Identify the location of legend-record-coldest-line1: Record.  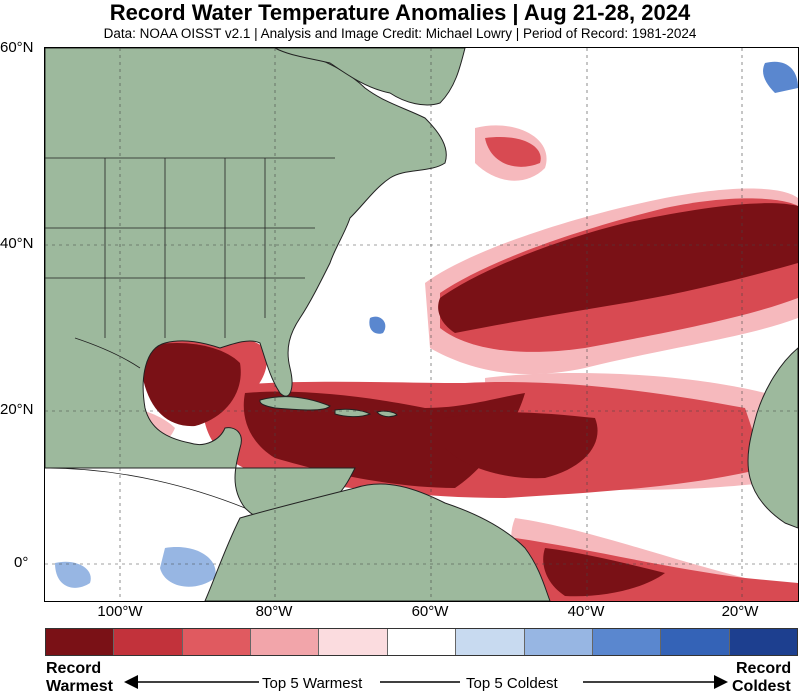
(764, 668).